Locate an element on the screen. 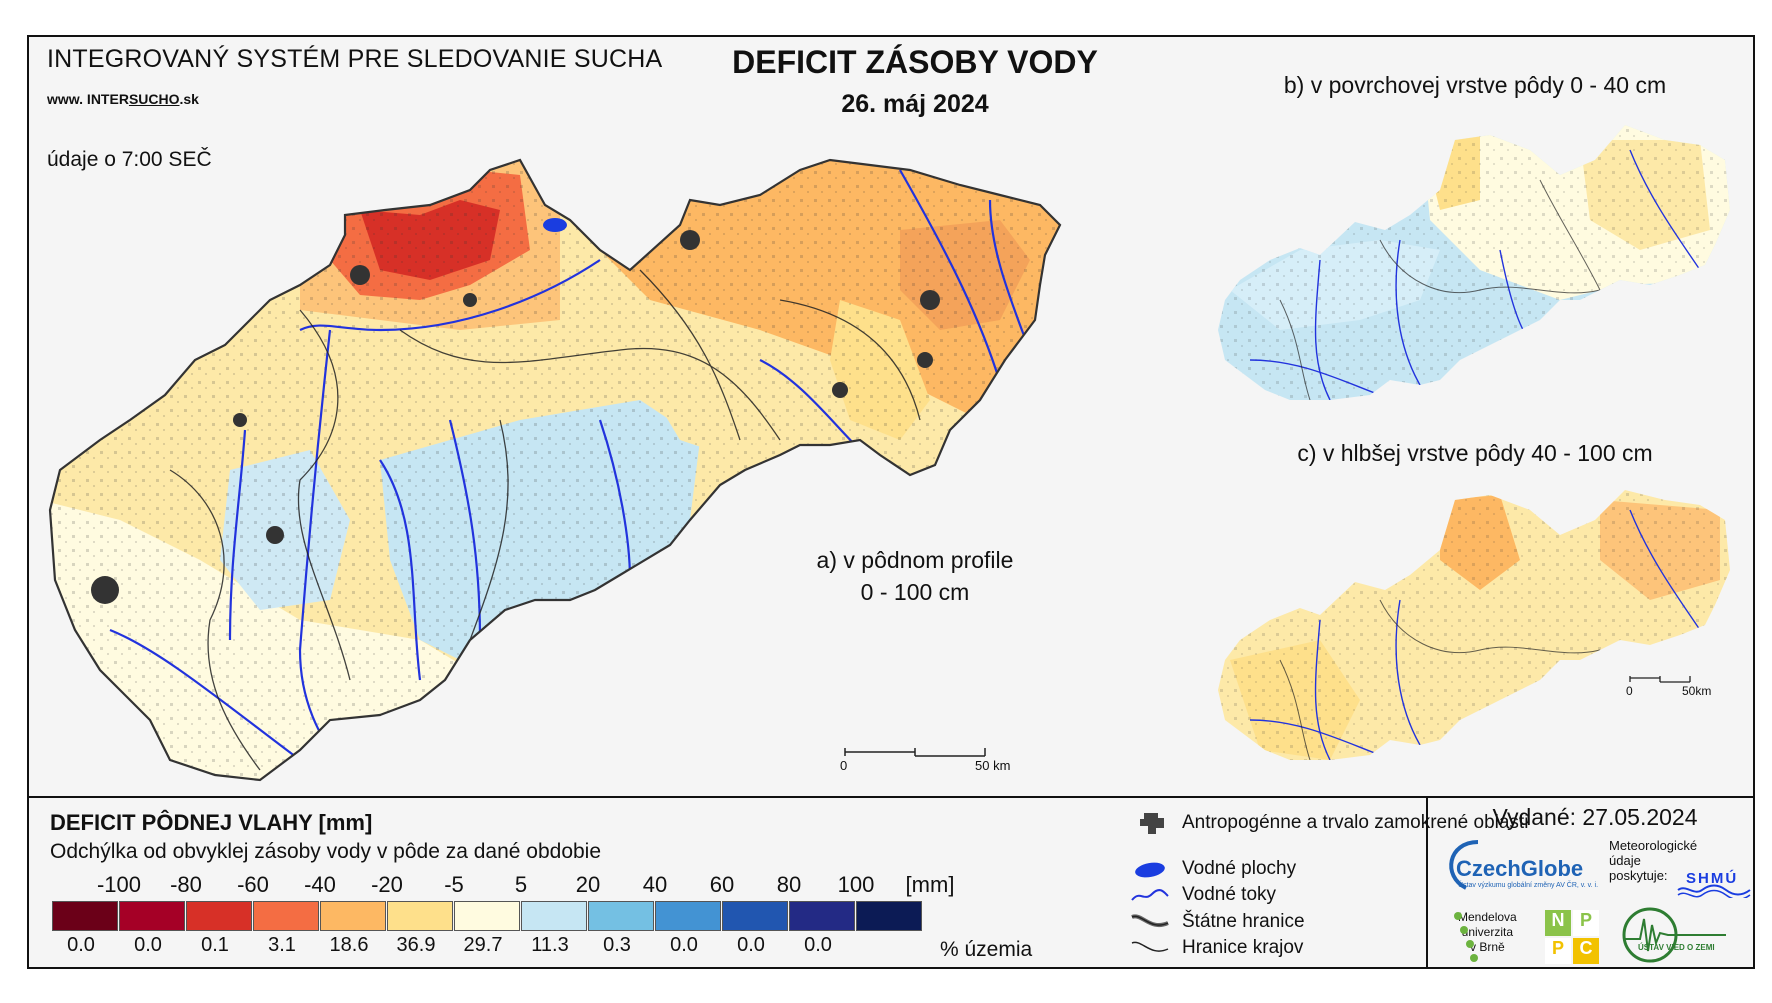 This screenshot has width=1772, height=1003. legend-tick: -80 is located at coordinates (186, 884).